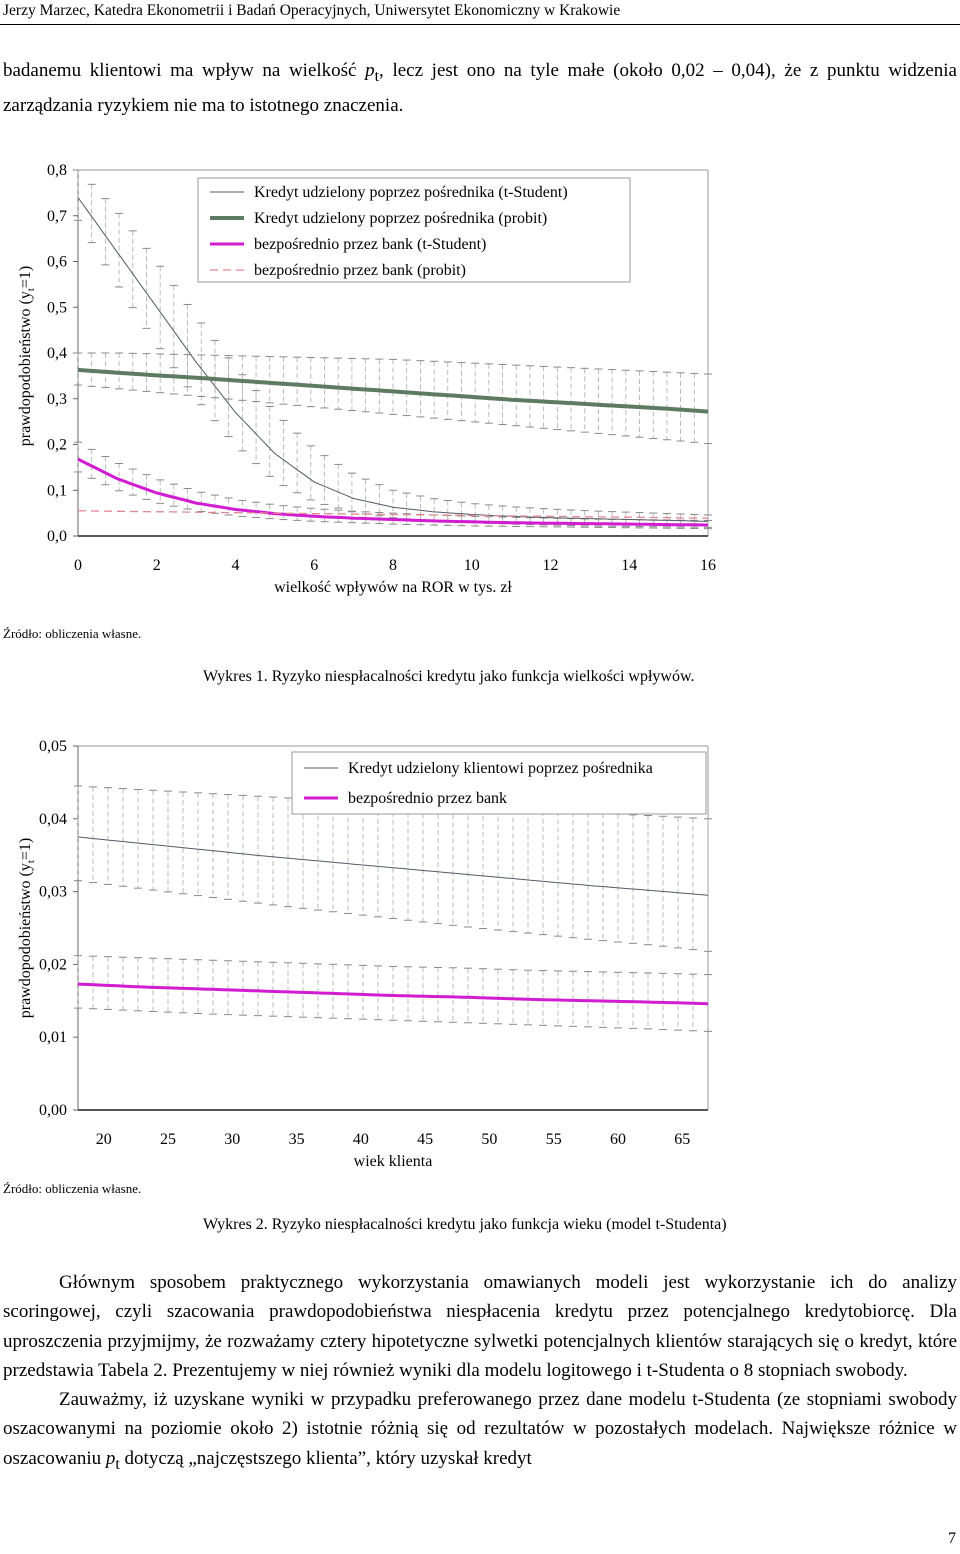 The width and height of the screenshot is (960, 1554). Describe the element at coordinates (168, 1139) in the screenshot. I see `x-tick-label: 25` at that location.